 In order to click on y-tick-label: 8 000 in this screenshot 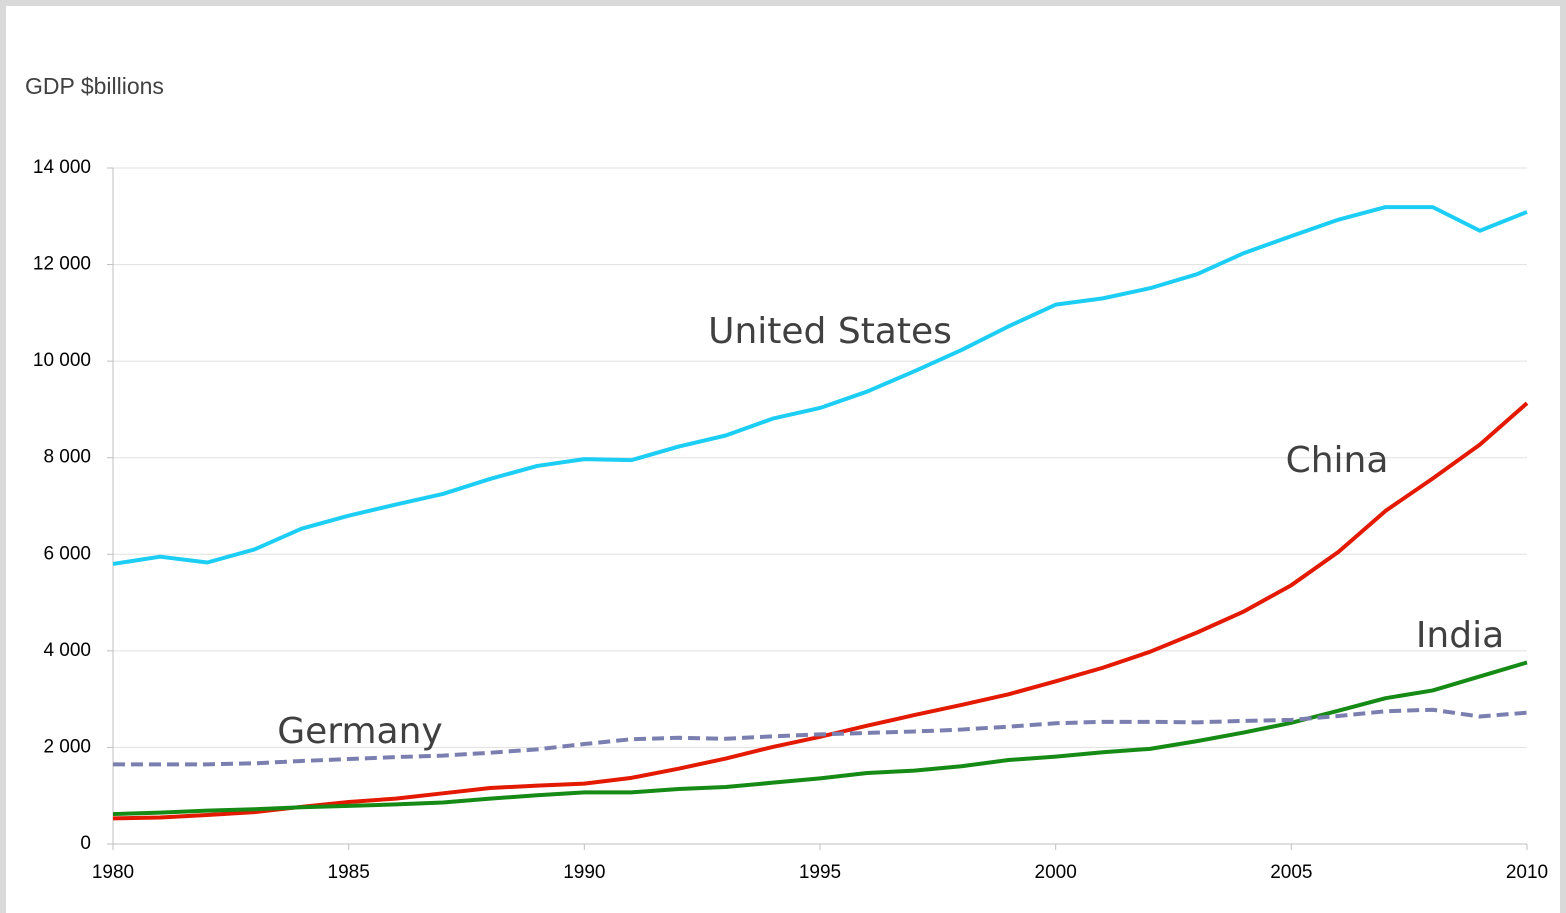, I will do `click(67, 457)`.